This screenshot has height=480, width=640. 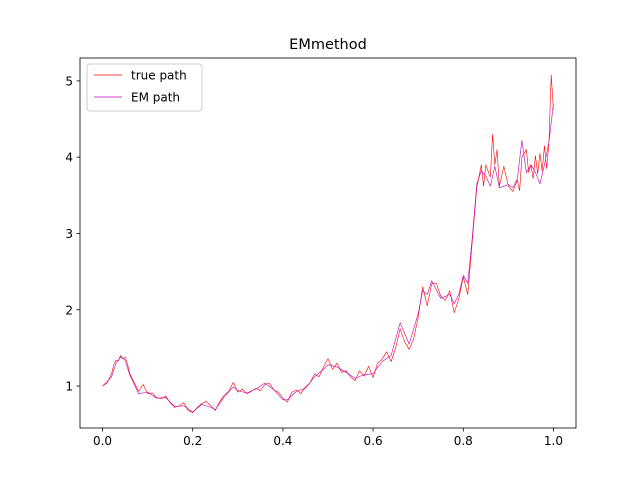 I want to click on x-tick-label: 0.6, so click(x=373, y=441).